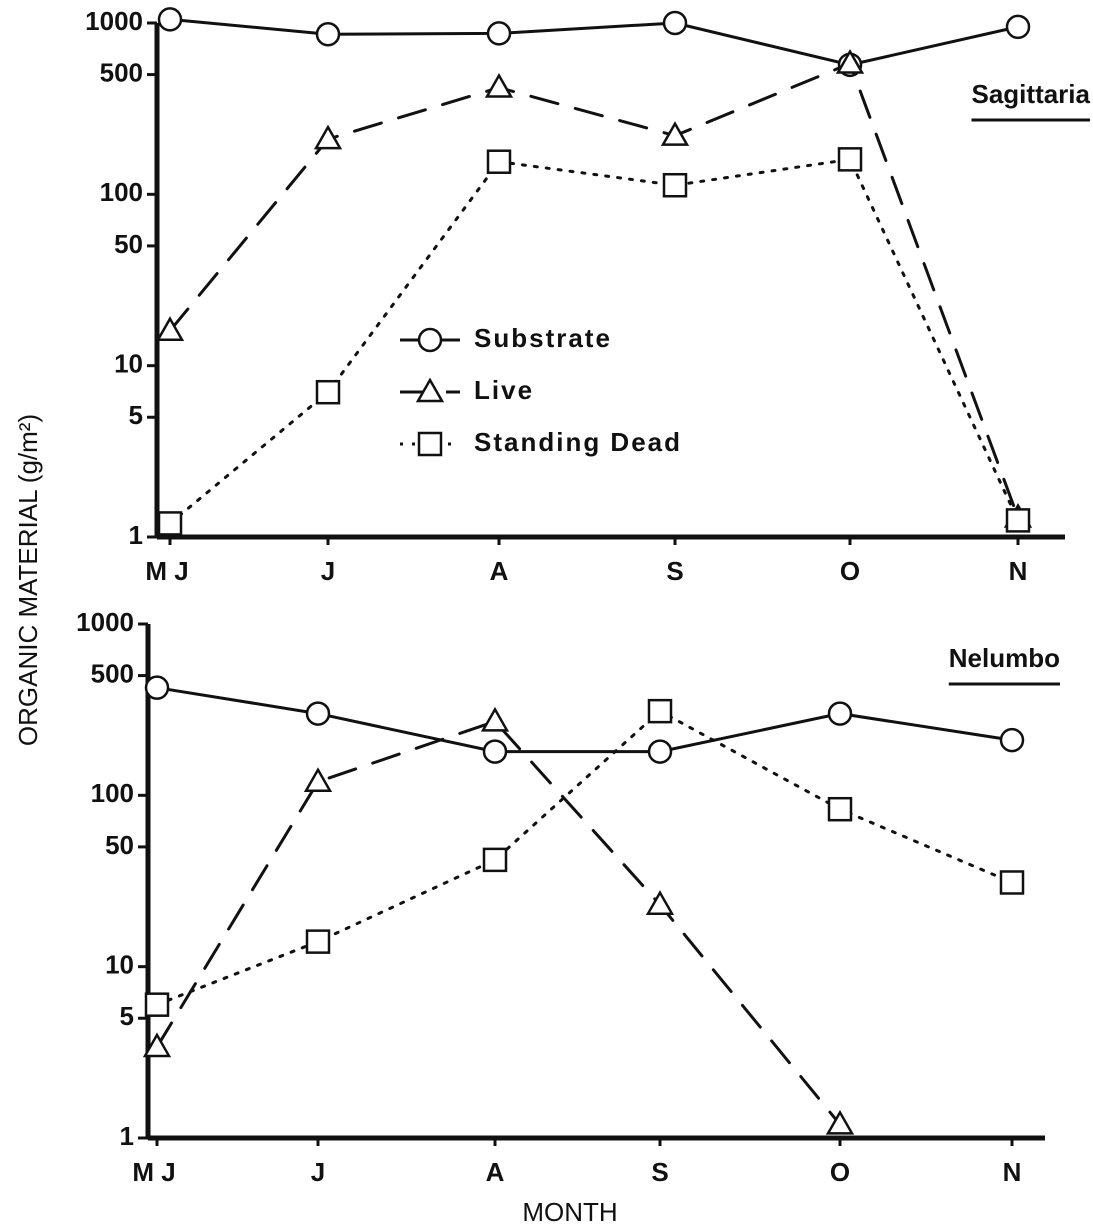 The width and height of the screenshot is (1093, 1230). Describe the element at coordinates (543, 338) in the screenshot. I see `legend-label: Substrate` at that location.